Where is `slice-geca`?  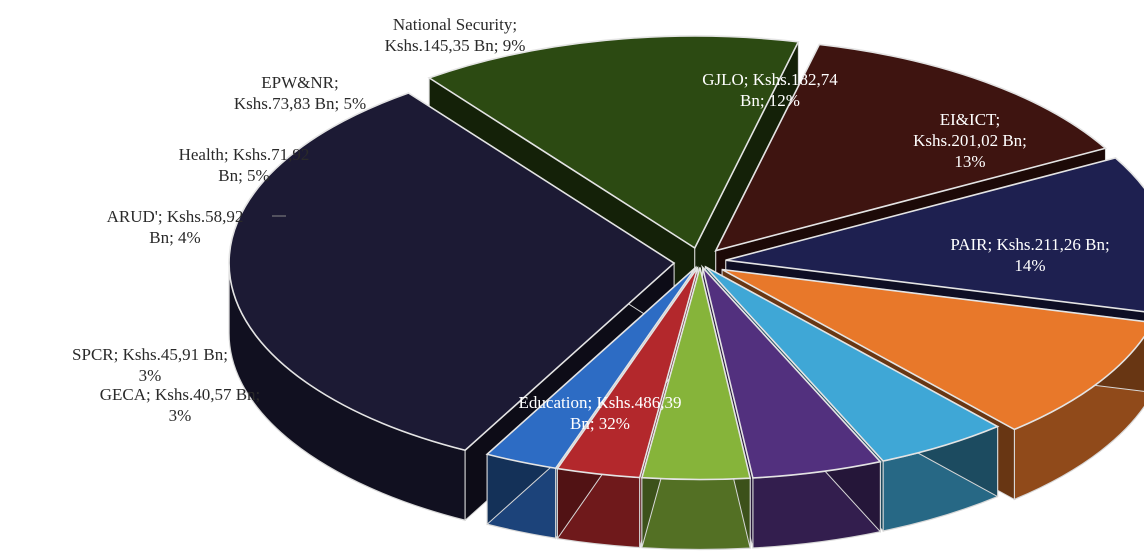 slice-geca is located at coordinates (591, 368).